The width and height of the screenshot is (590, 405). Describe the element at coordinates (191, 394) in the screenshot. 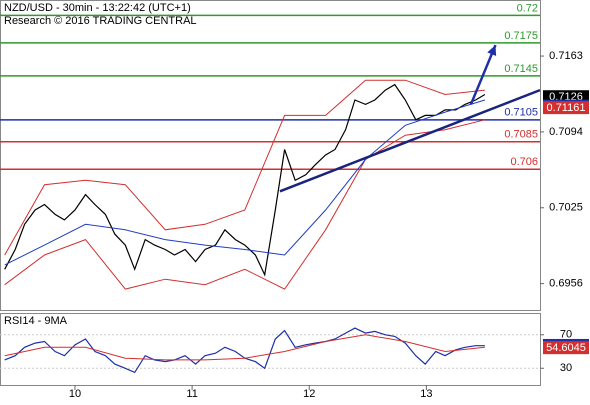

I see `x-tick-label: 11` at that location.